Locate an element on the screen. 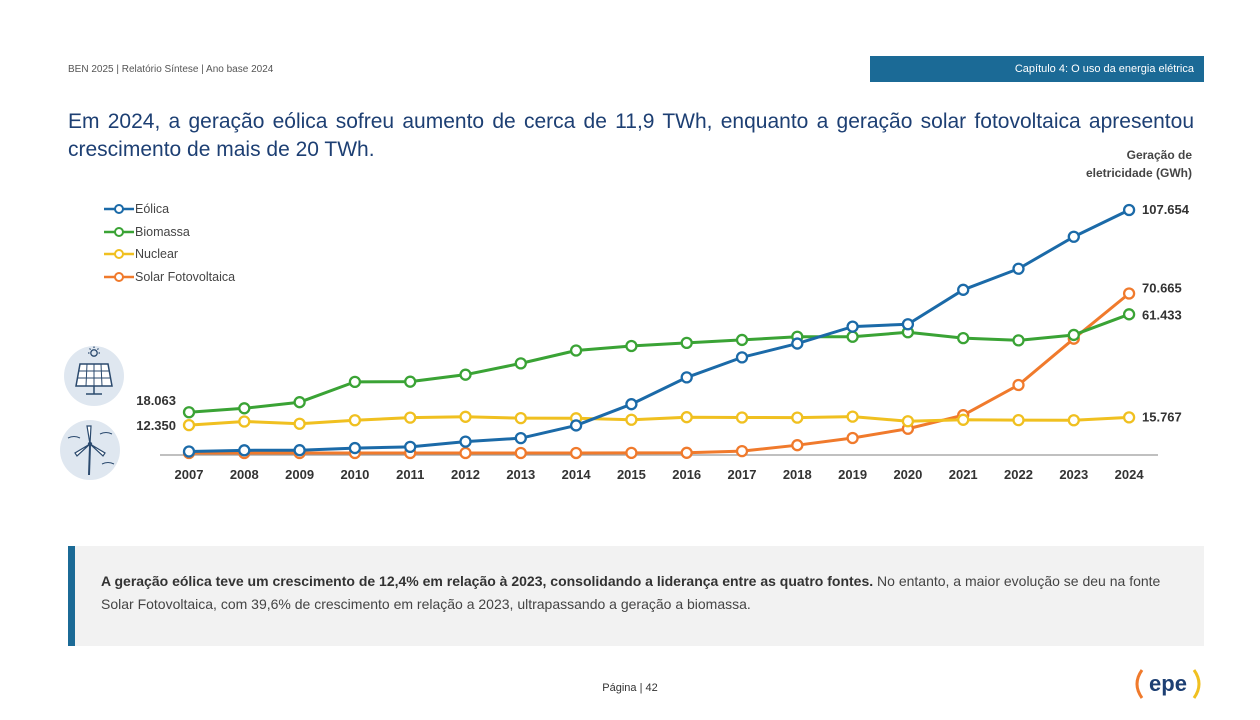 This screenshot has height=720, width=1260. x-tick-label: 2013 is located at coordinates (520, 474).